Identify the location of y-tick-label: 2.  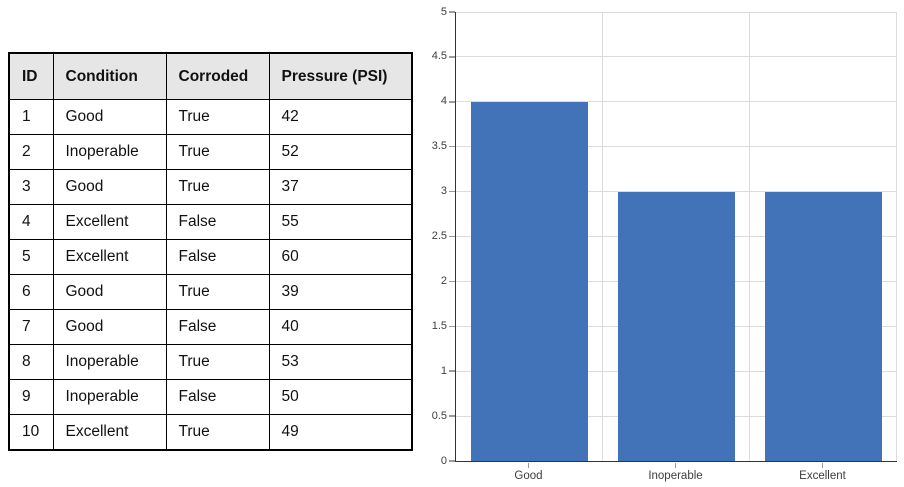
(443, 280).